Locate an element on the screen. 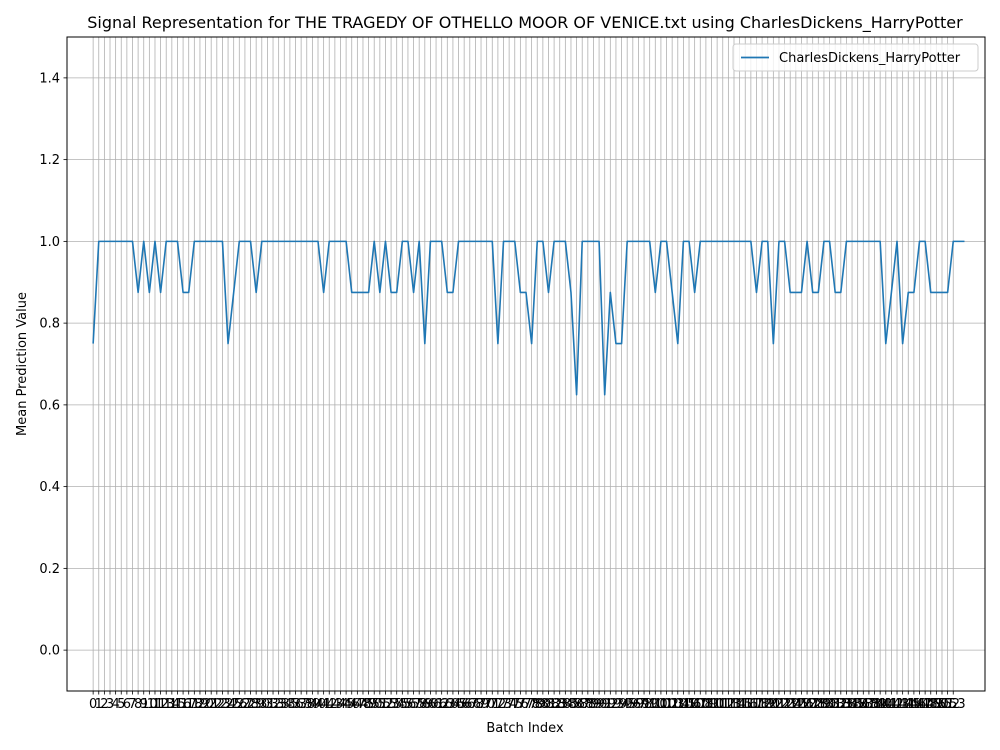 The image size is (1000, 750). x-tick-label-131: 131 is located at coordinates (829, 704).